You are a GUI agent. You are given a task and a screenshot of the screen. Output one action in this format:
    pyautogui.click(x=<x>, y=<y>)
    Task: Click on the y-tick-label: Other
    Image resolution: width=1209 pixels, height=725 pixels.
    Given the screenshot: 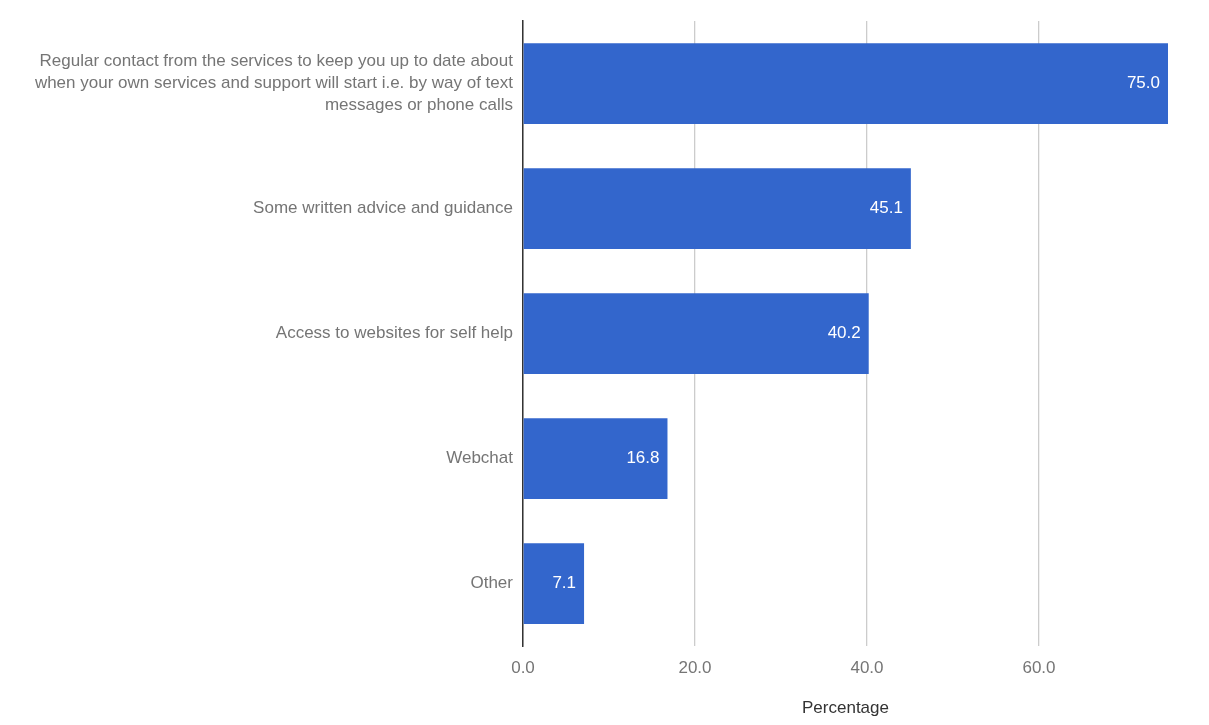 What is the action you would take?
    pyautogui.click(x=492, y=583)
    